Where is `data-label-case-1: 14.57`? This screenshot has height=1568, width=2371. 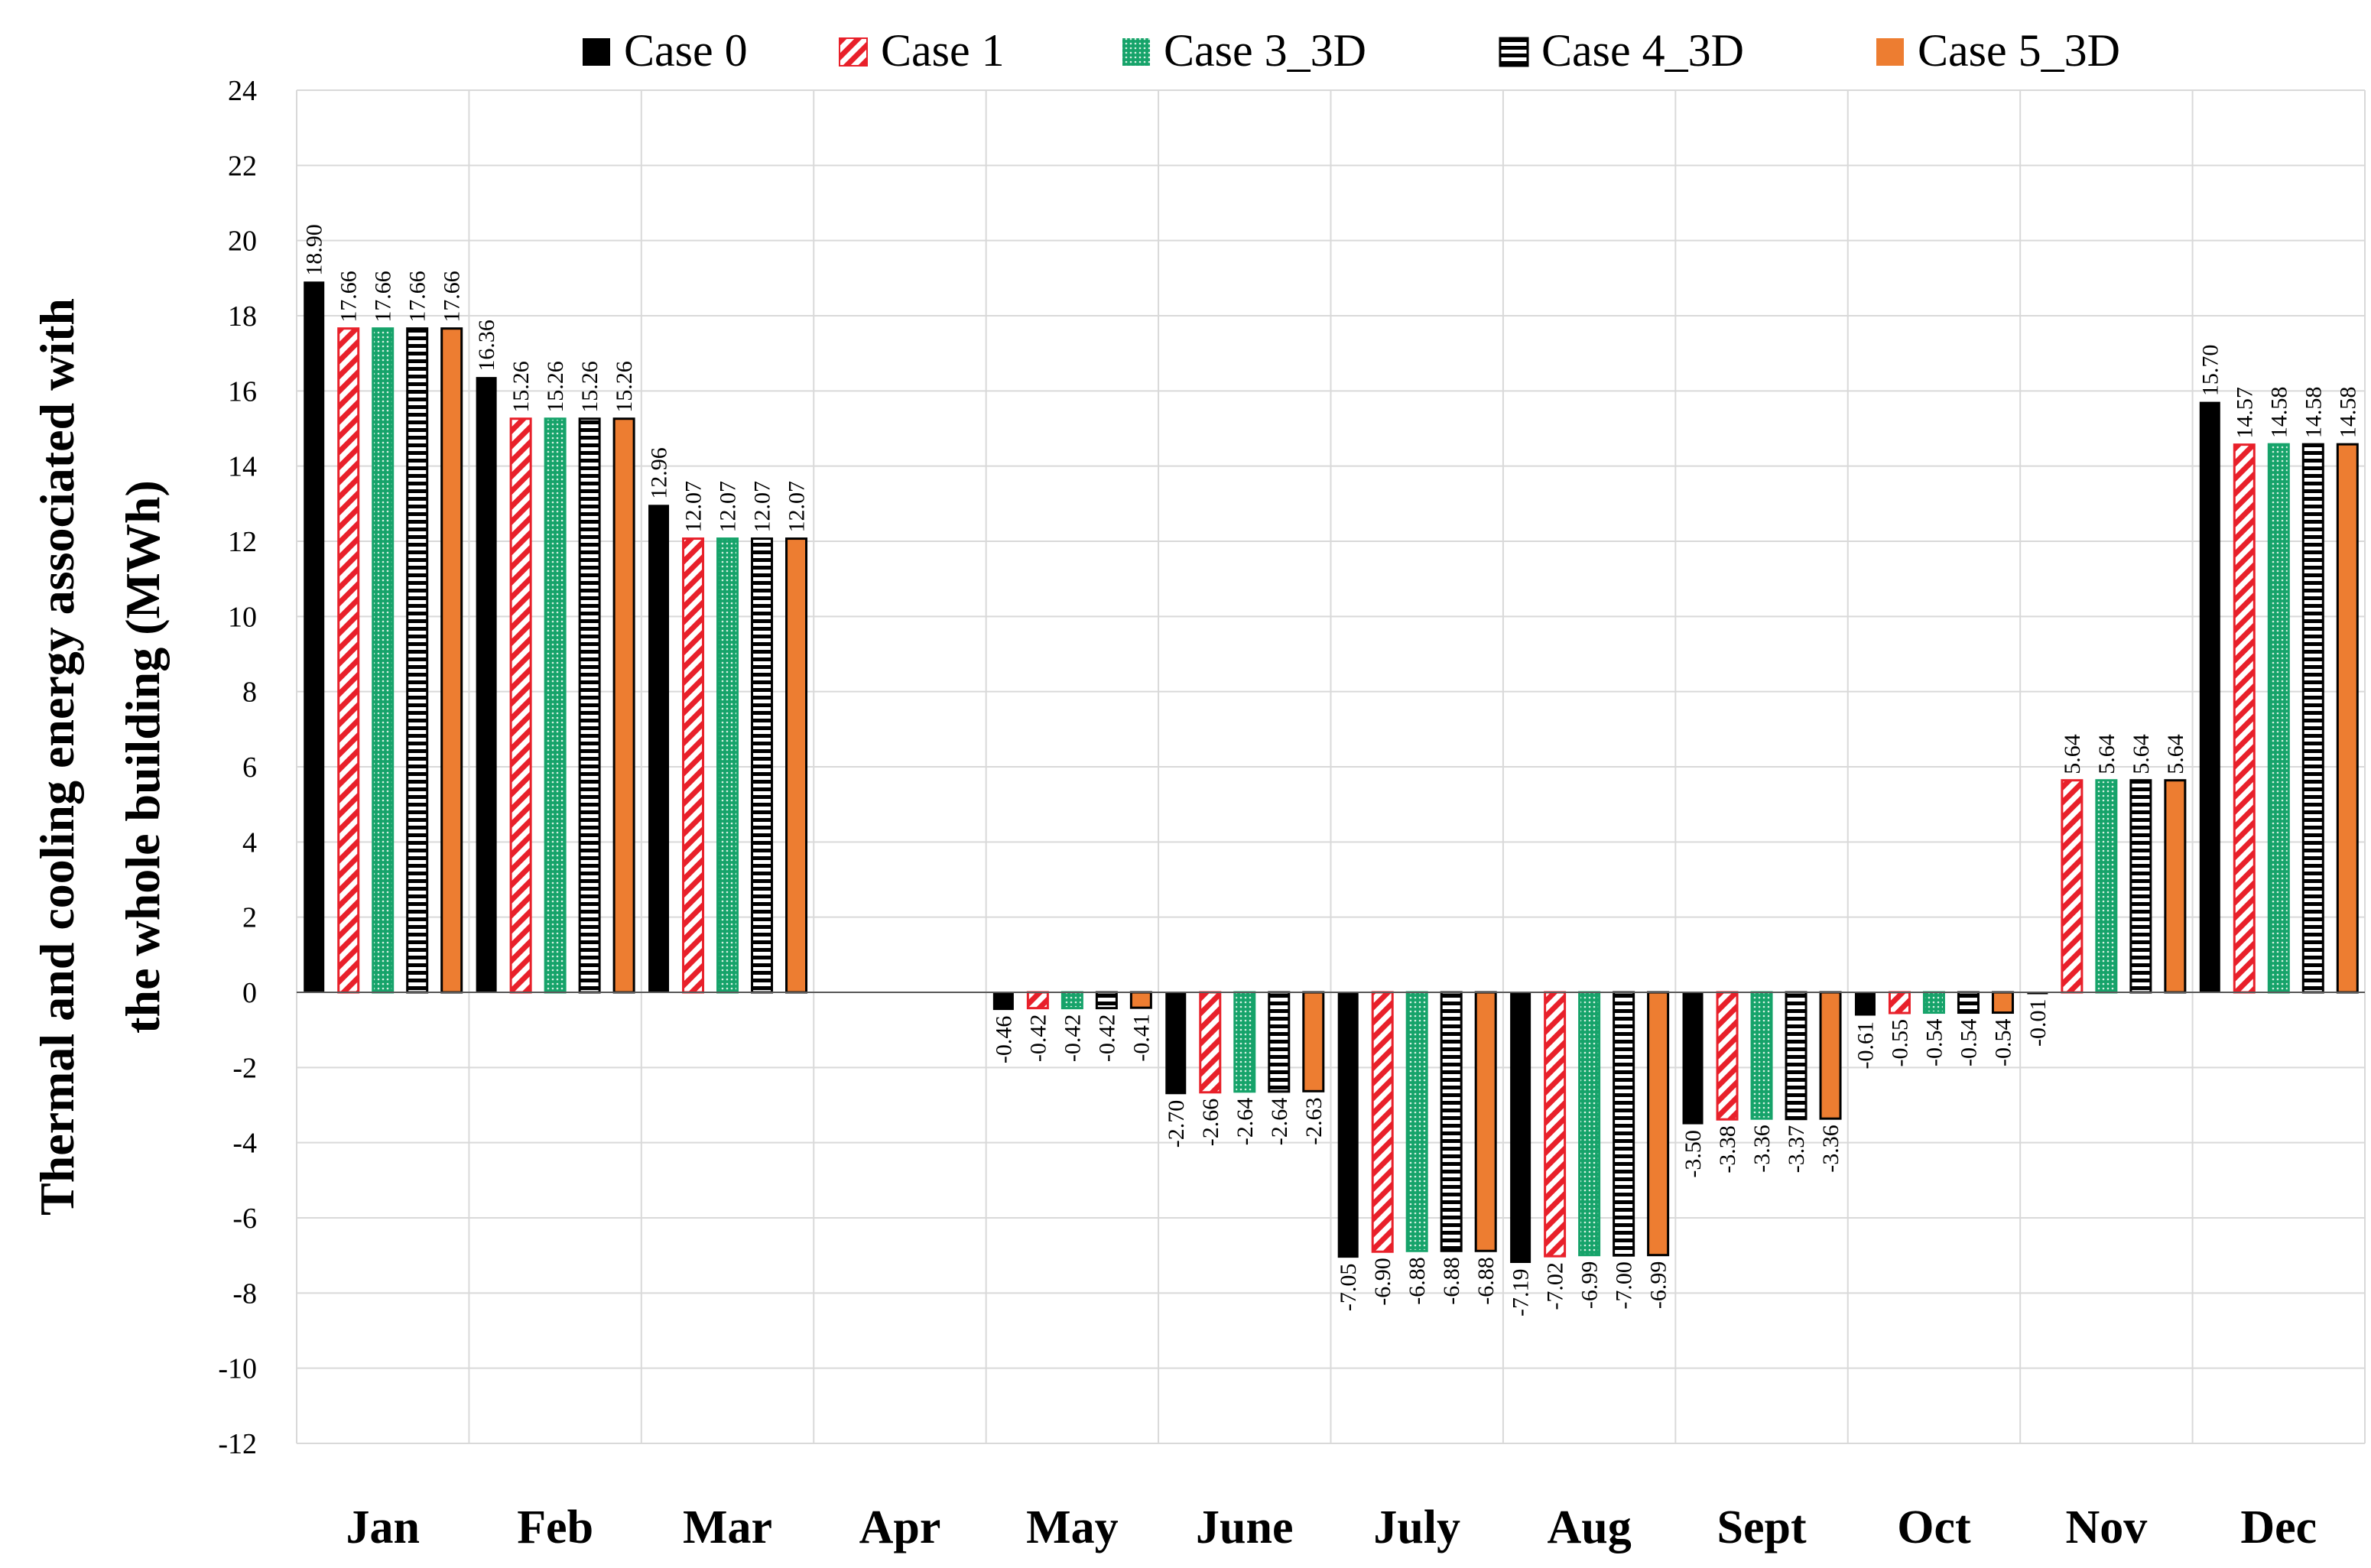
data-label-case-1: 14.57 is located at coordinates (2244, 413).